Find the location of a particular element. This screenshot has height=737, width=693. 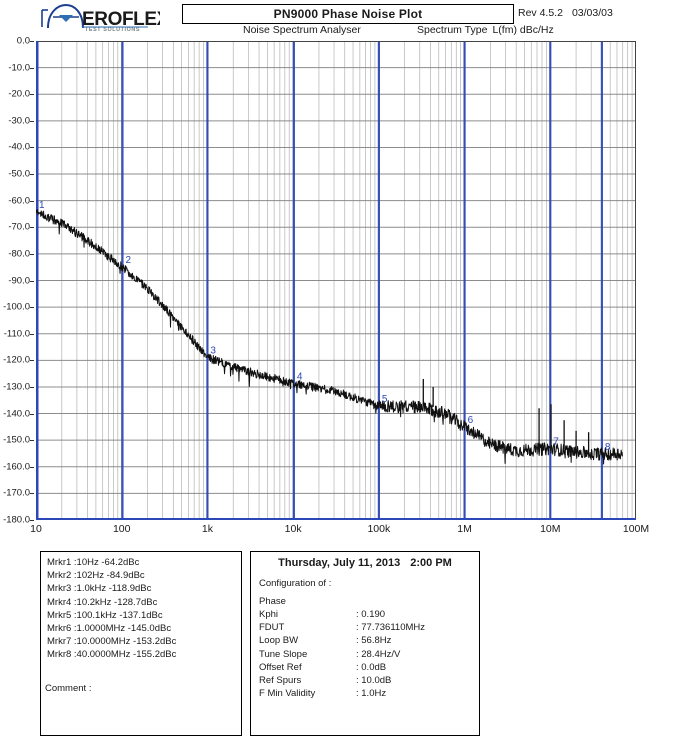

y-axis-tick-label: -70.0 is located at coordinates (19, 227).